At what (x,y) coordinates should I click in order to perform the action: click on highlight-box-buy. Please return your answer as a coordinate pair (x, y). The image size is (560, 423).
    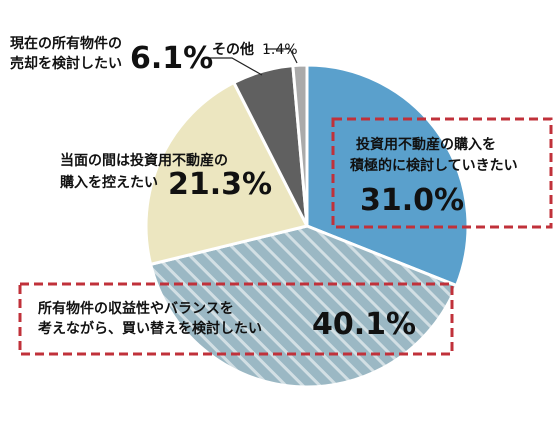
    Looking at the image, I should click on (442, 173).